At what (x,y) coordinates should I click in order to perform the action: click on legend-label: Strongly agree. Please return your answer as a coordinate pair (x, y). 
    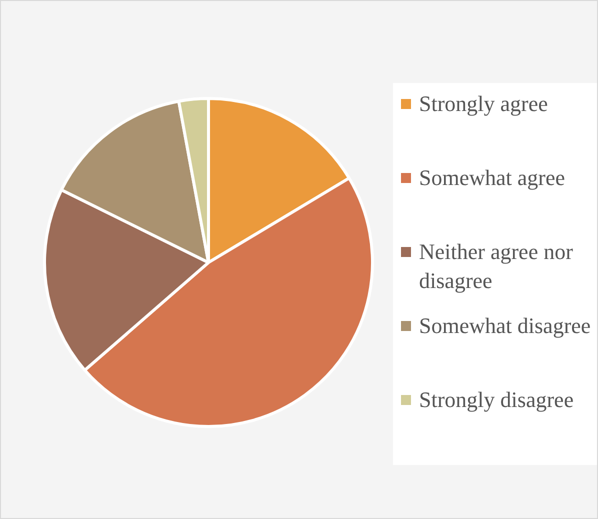
    Looking at the image, I should click on (483, 104).